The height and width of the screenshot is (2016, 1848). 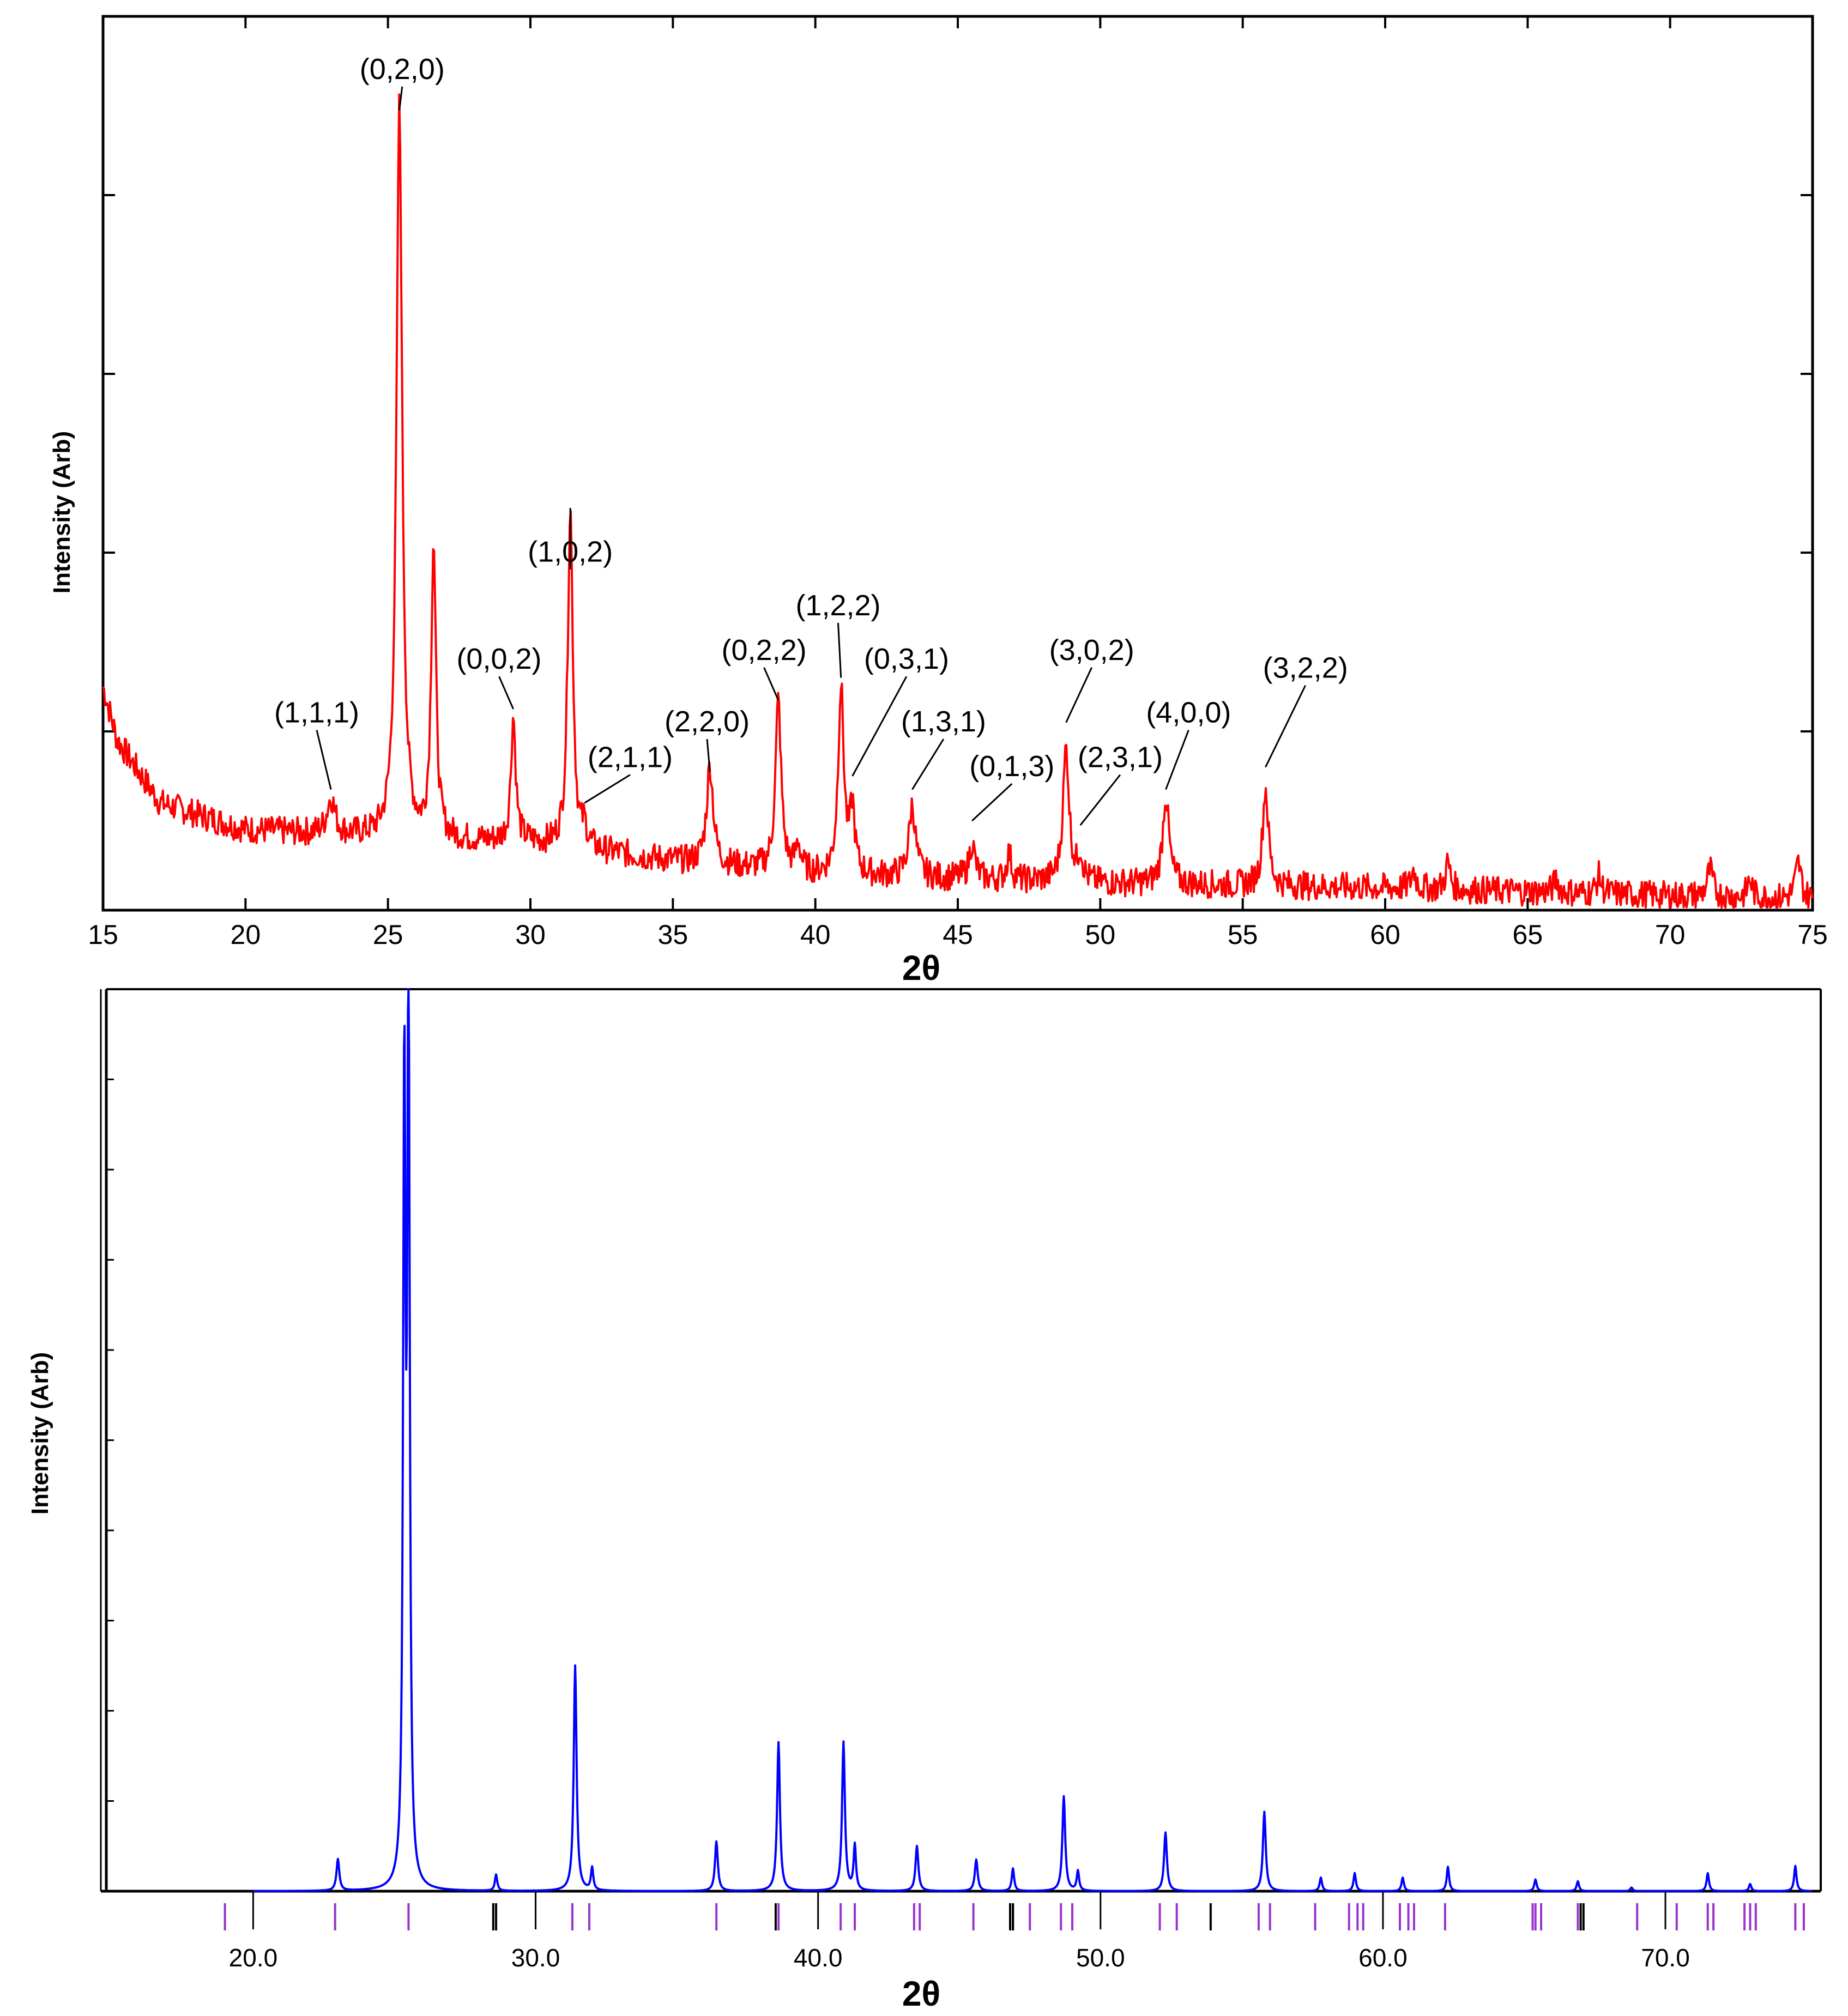 I want to click on peak-label: (3,2,2), so click(x=1306, y=668).